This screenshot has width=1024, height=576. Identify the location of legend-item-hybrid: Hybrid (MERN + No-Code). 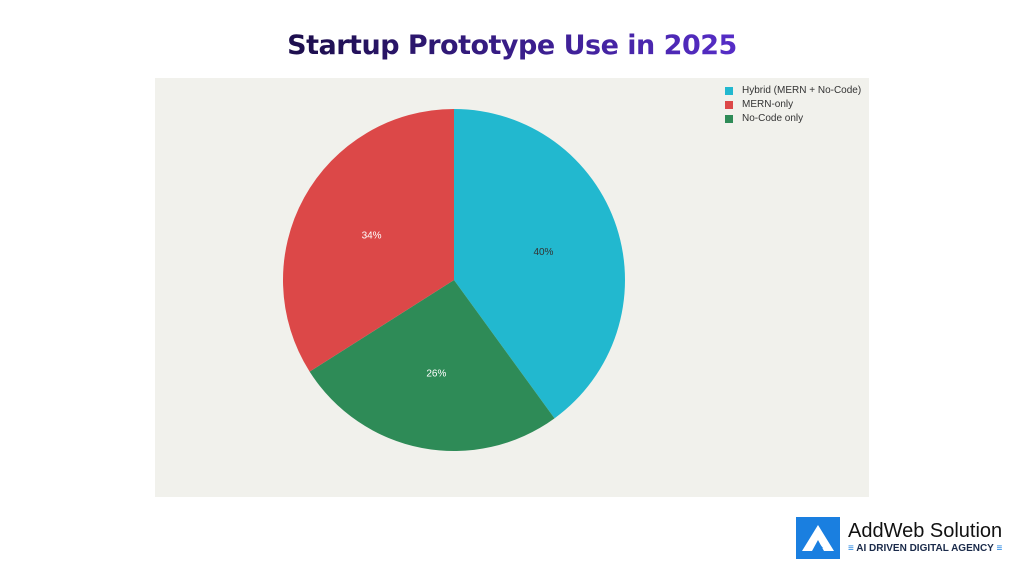
(793, 91).